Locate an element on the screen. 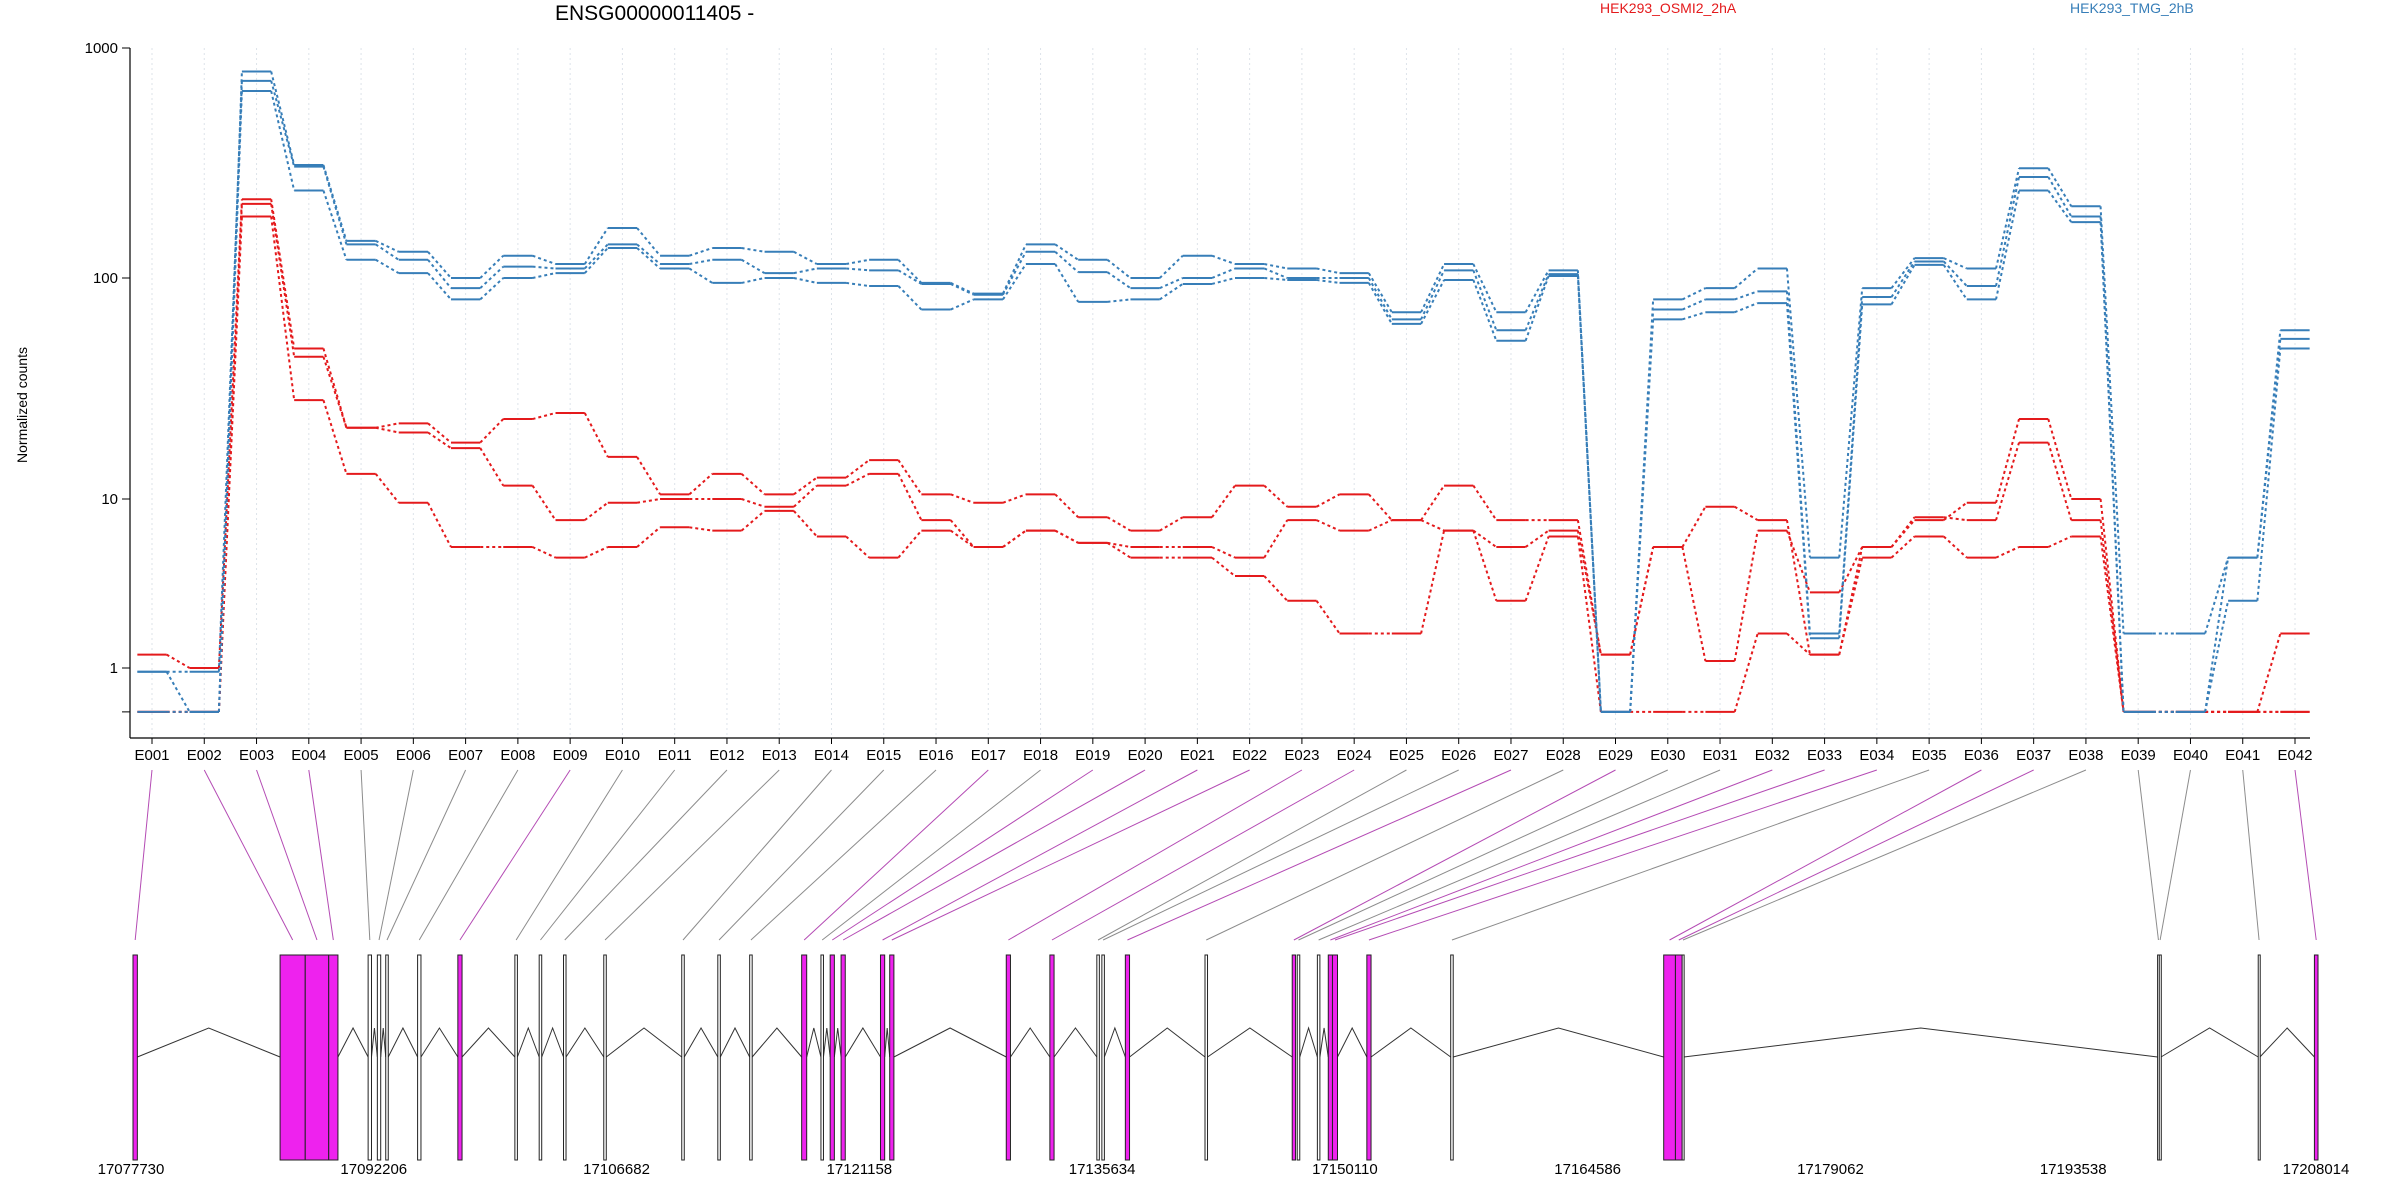 This screenshot has width=2400, height=1200. x-tick-label: E036 is located at coordinates (1981, 755).